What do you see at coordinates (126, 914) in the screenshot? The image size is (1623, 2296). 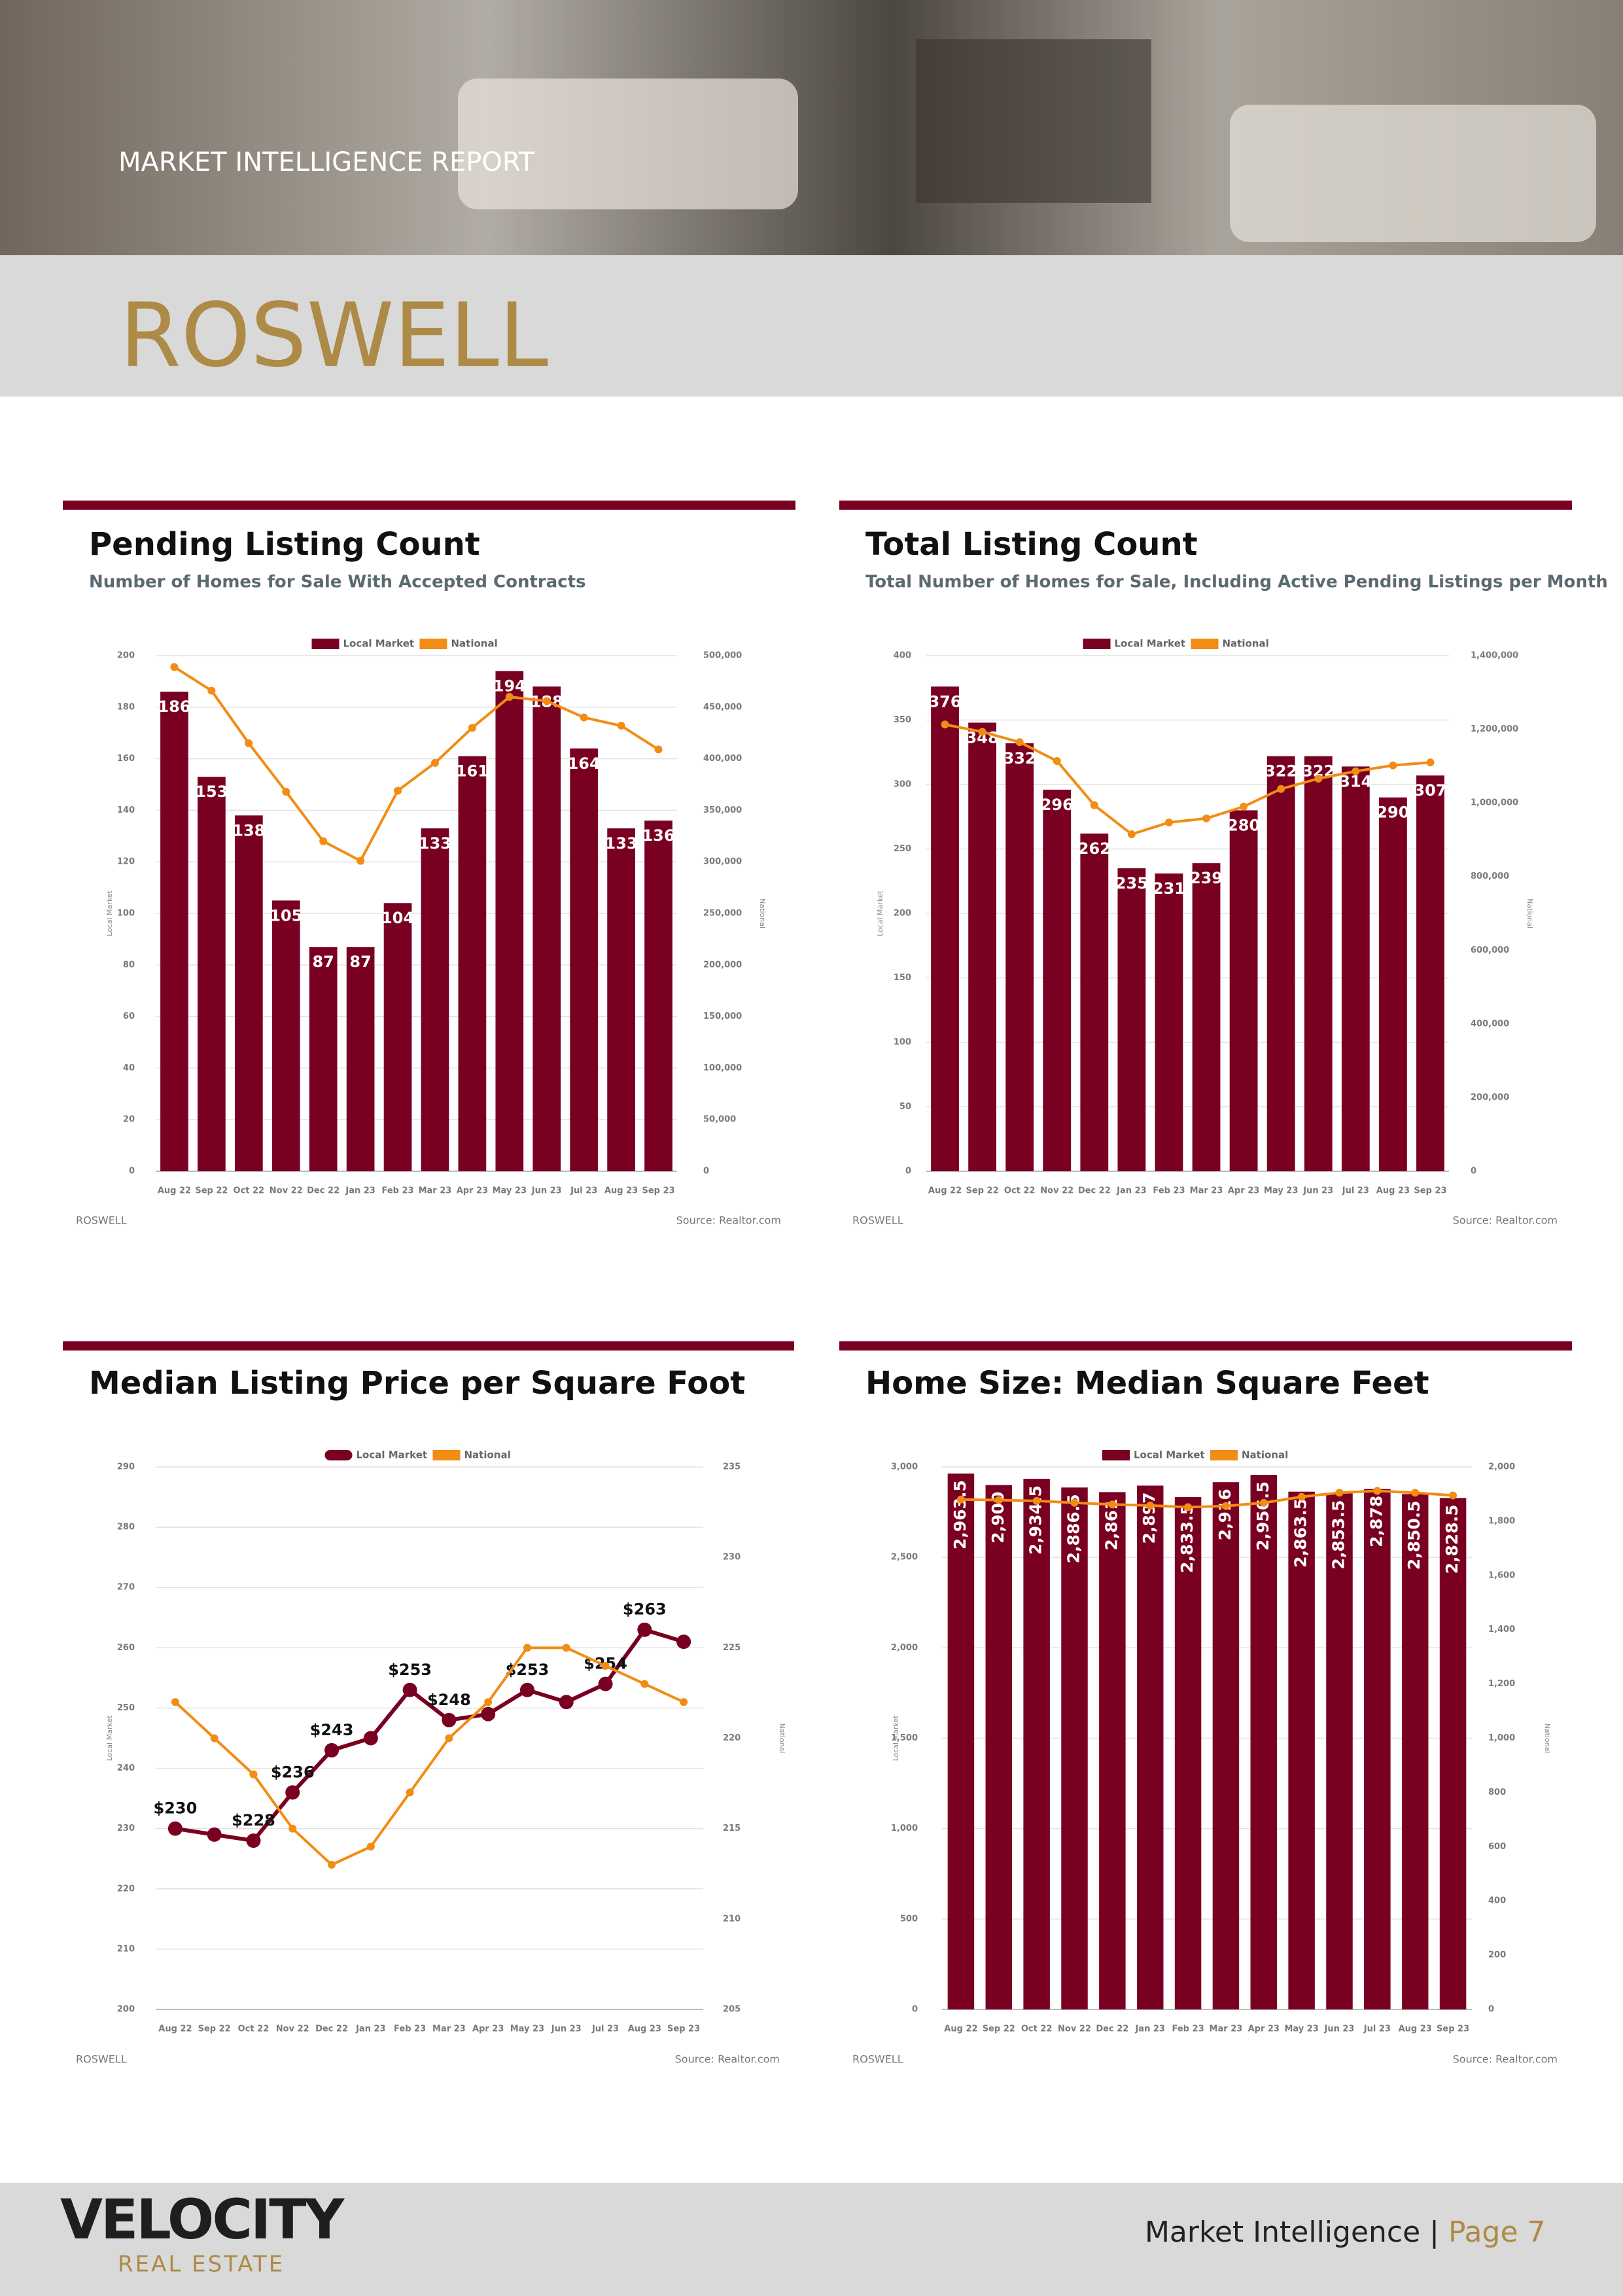 I see `y-tick-label: 100` at bounding box center [126, 914].